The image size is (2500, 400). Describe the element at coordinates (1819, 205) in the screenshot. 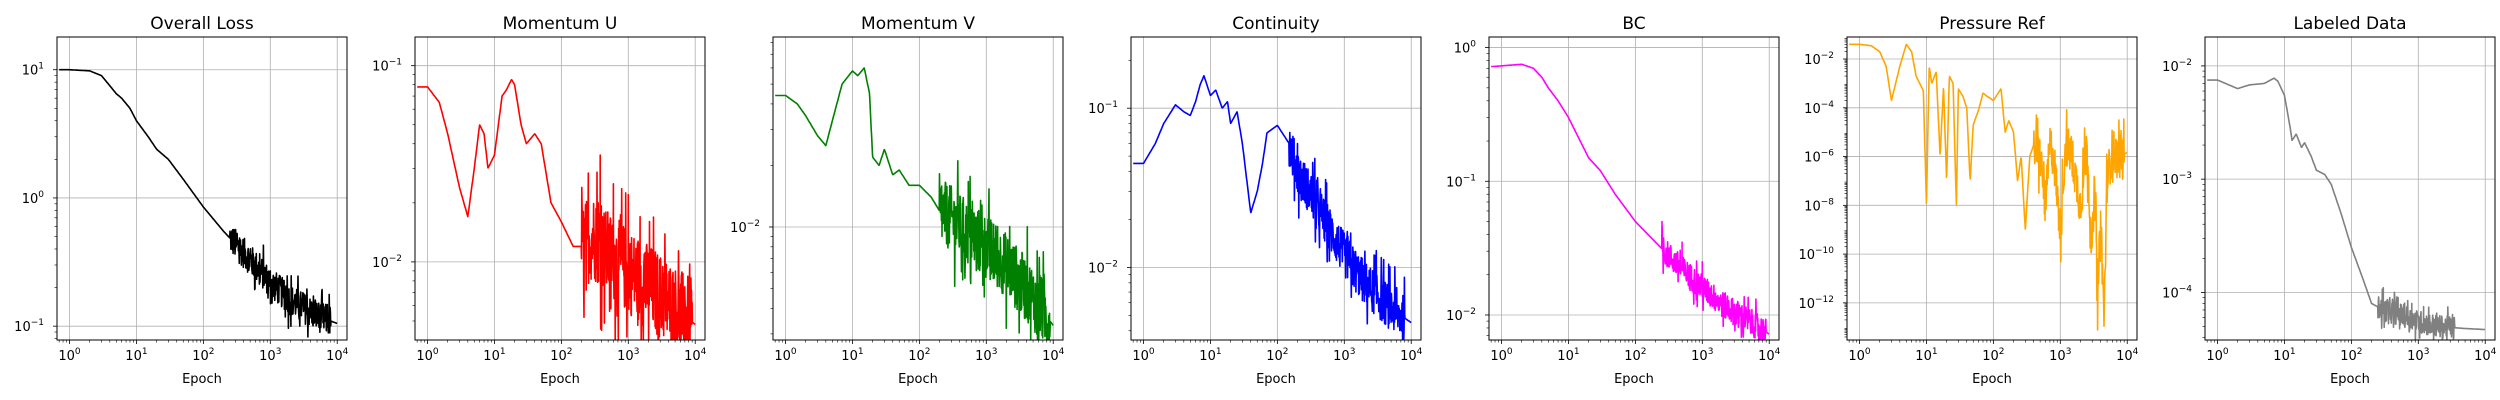

I see `y-tick-label: 10⁻⁸` at that location.